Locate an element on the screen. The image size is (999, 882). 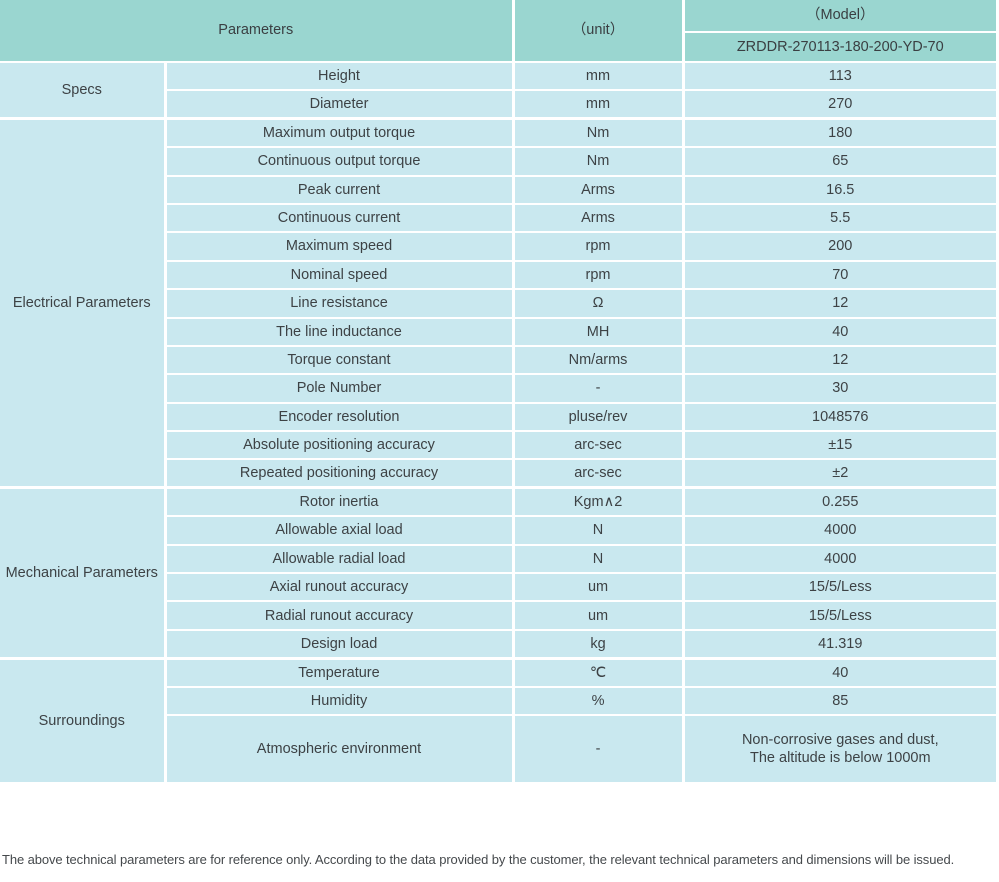
header-row-1: Parameters （unit） （Model） is located at coordinates (498, 31).